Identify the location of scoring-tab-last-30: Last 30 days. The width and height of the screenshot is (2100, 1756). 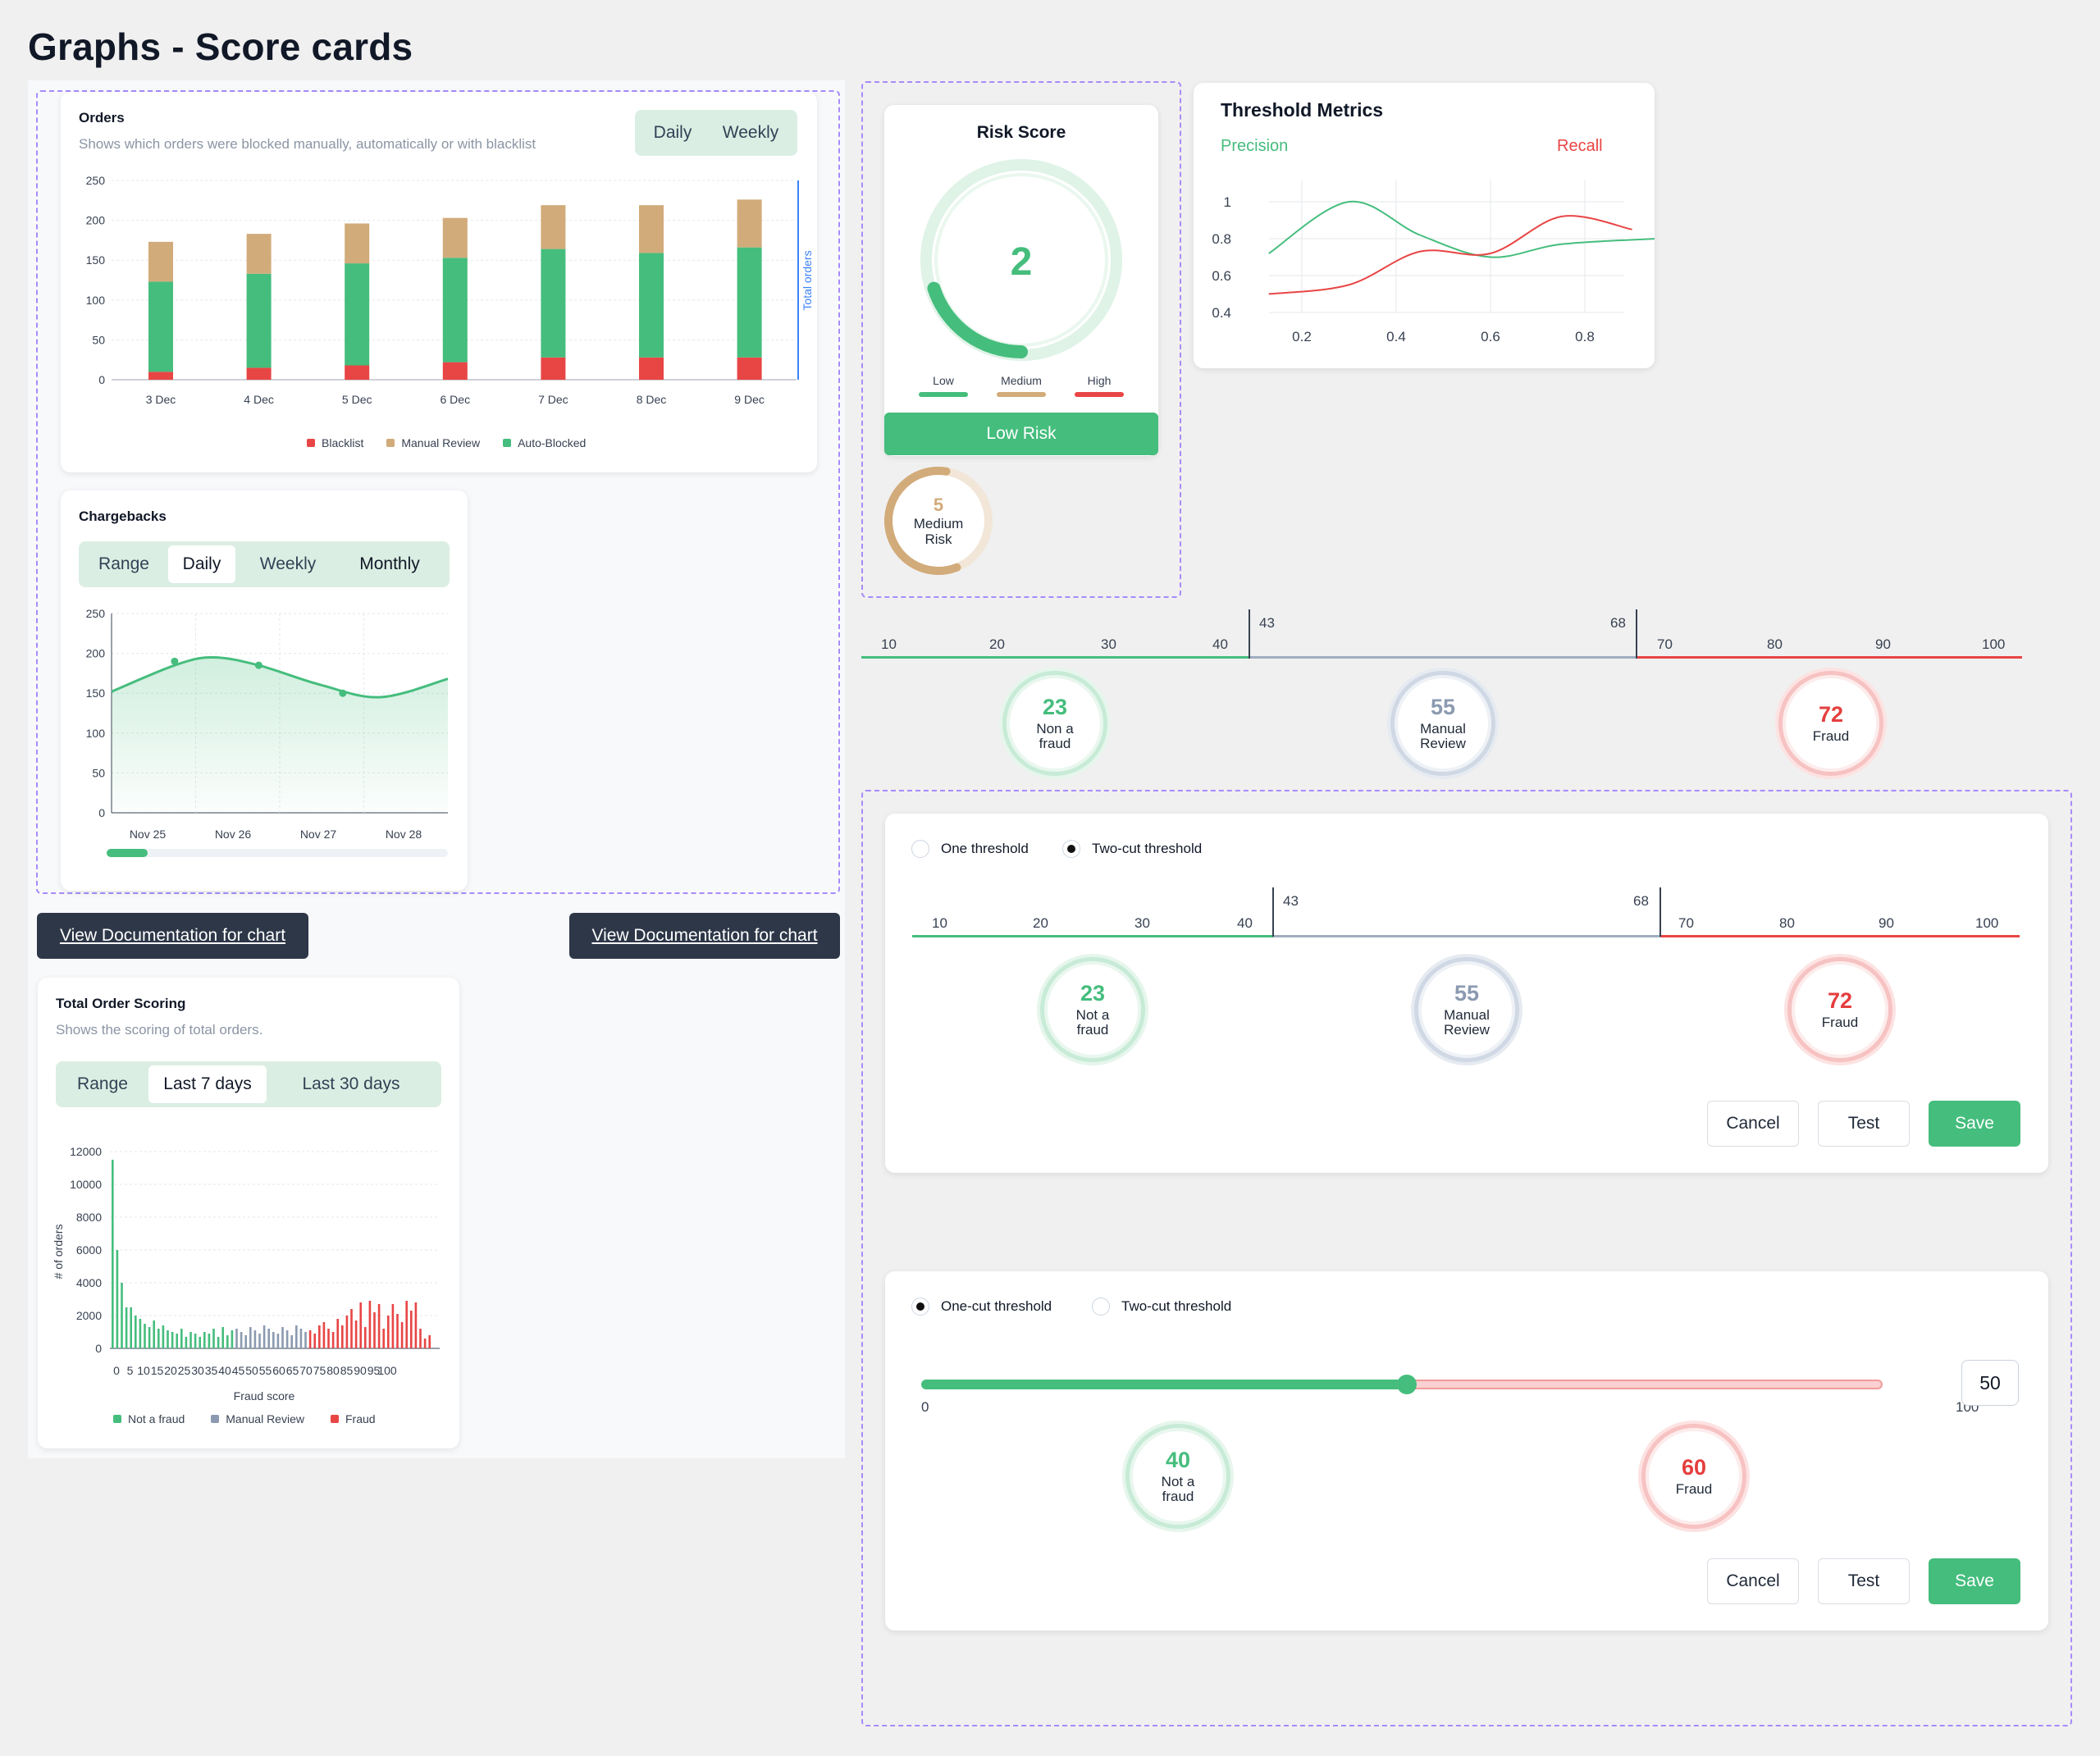
(351, 1084).